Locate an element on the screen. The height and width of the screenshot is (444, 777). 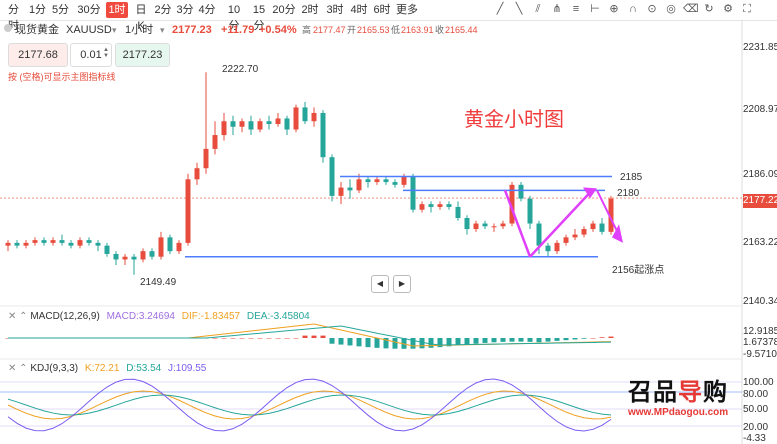
tab-timeframe-0: 分时 is located at coordinates (13, 18).